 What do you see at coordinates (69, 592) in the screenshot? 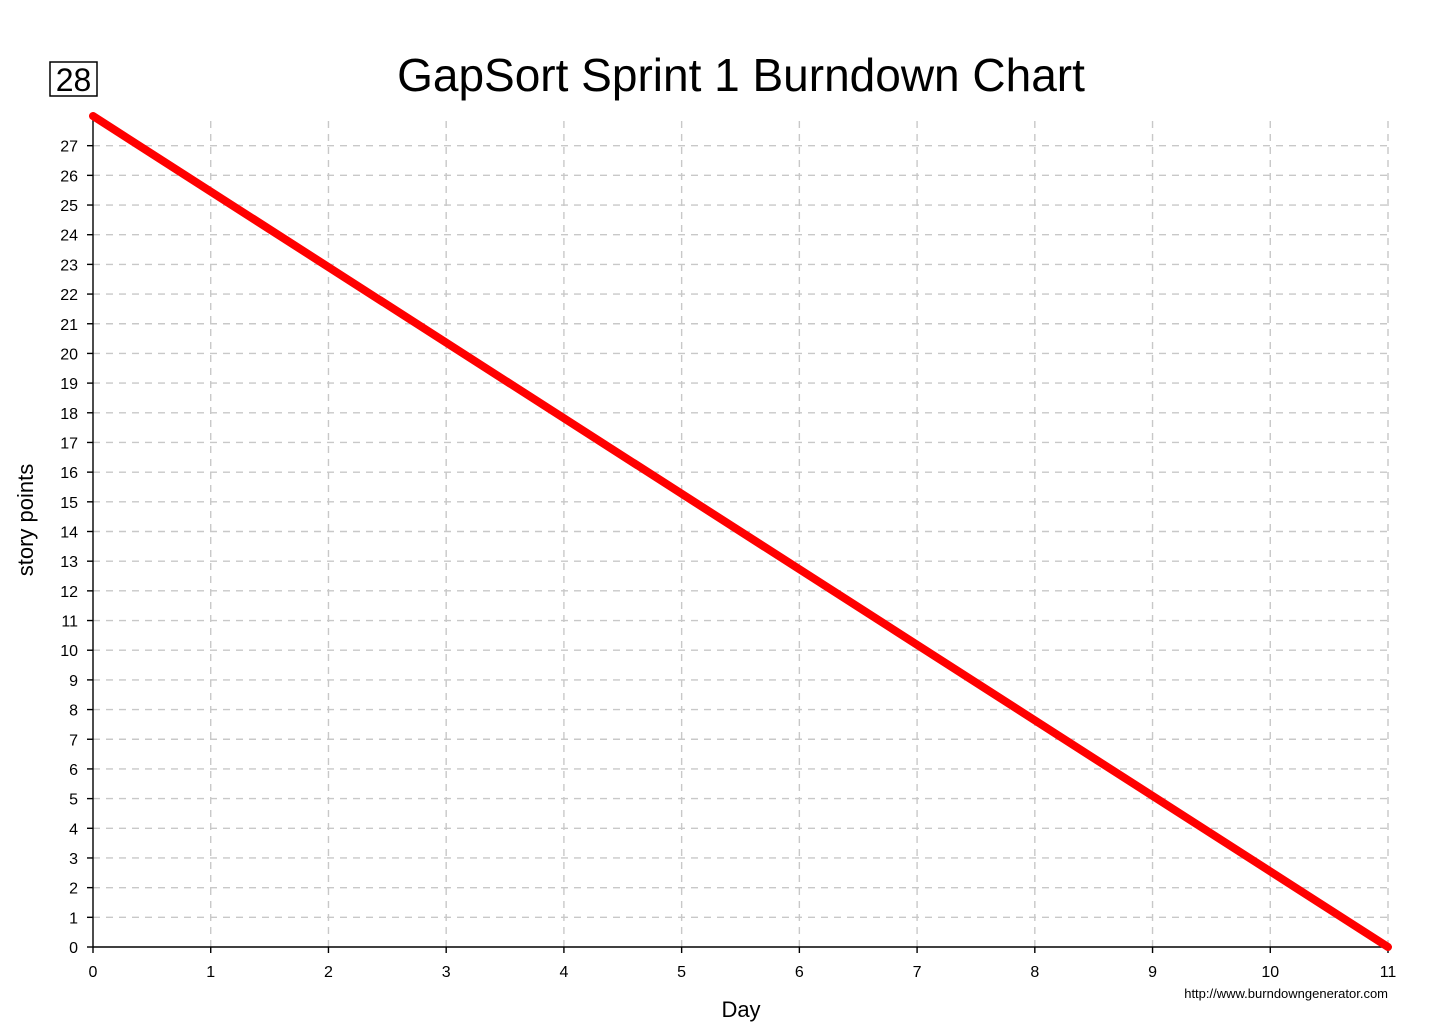
I see `y-tick-label: 12` at bounding box center [69, 592].